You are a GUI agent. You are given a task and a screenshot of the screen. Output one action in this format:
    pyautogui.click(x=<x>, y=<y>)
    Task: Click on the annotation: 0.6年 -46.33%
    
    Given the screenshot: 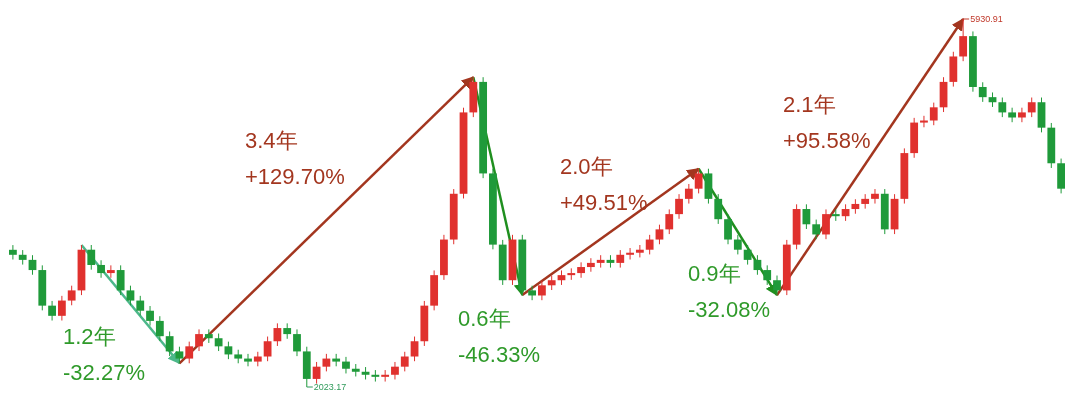 What is the action you would take?
    pyautogui.click(x=499, y=336)
    